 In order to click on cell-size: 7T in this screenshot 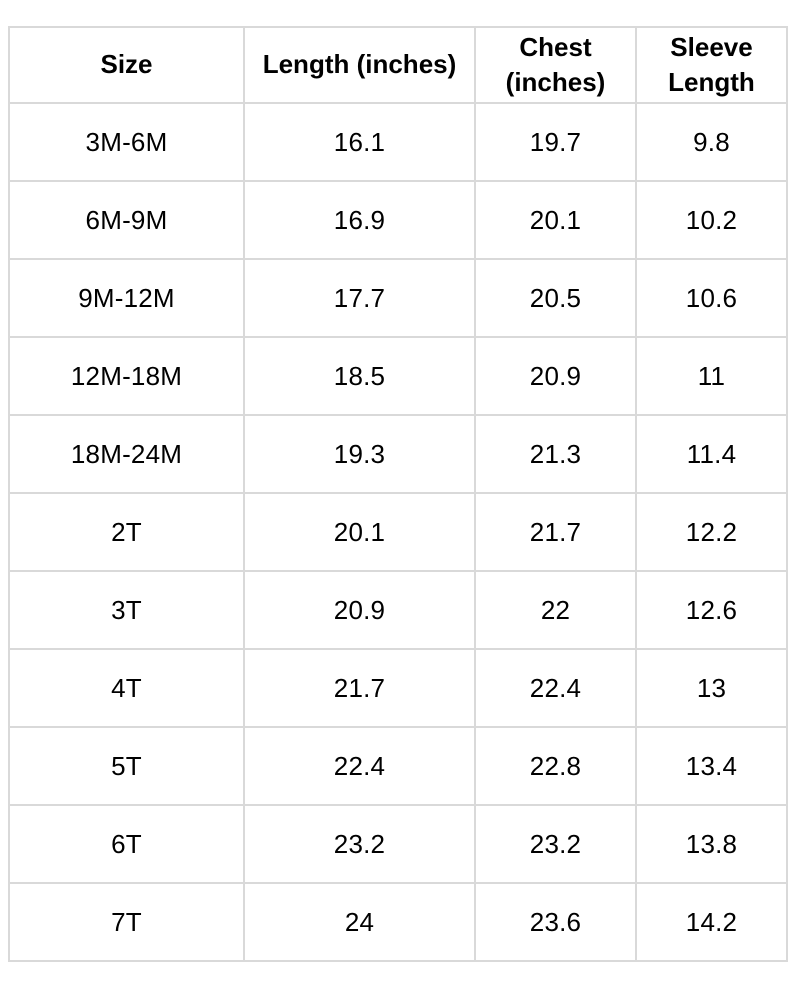, I will do `click(126, 922)`.